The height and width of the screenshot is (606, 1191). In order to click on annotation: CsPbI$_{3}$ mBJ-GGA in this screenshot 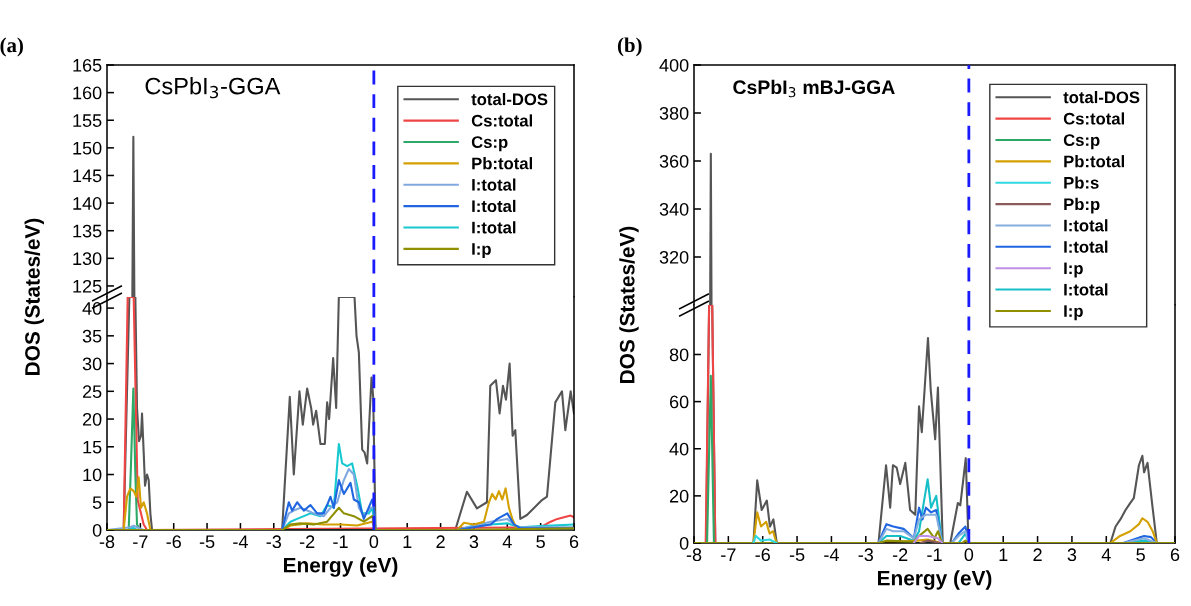, I will do `click(814, 88)`.